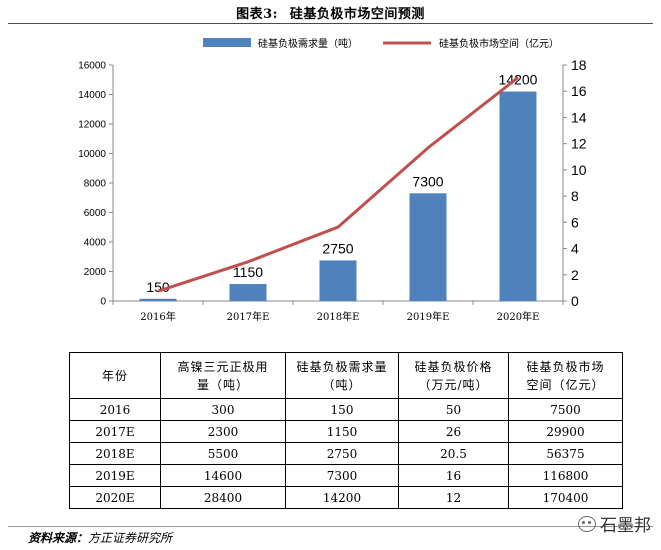 The width and height of the screenshot is (661, 550). I want to click on table-cell: 300, so click(223, 409).